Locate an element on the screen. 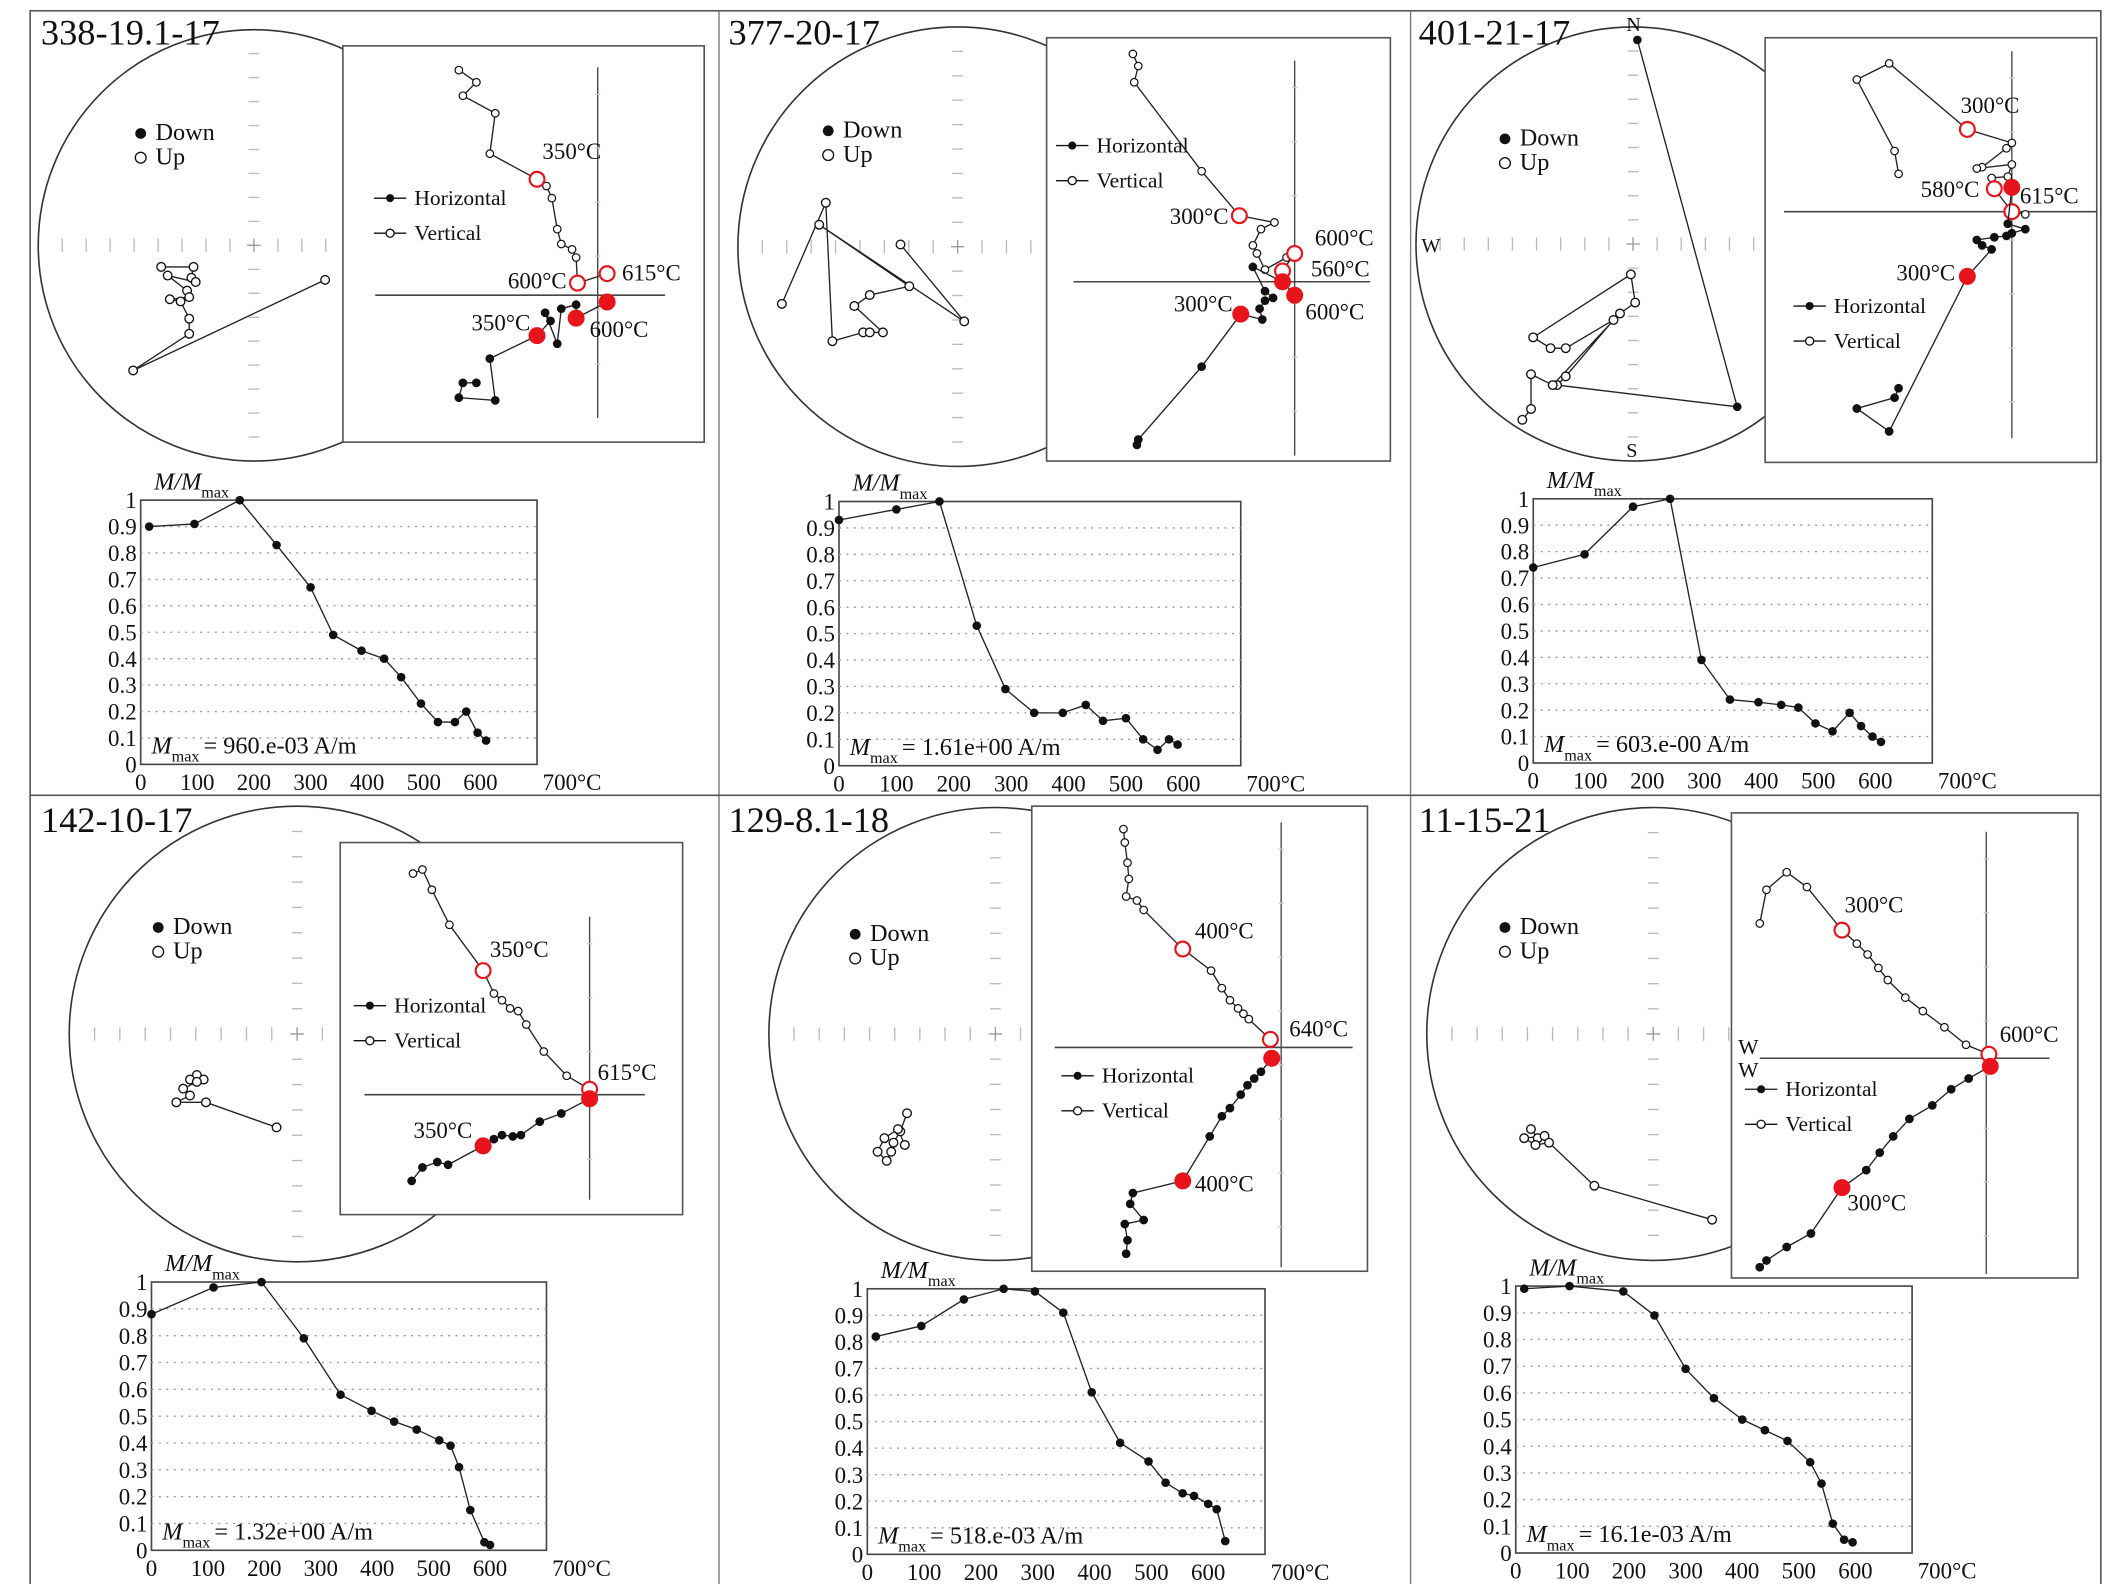  x-tick-label: 200 is located at coordinates (1629, 1571).